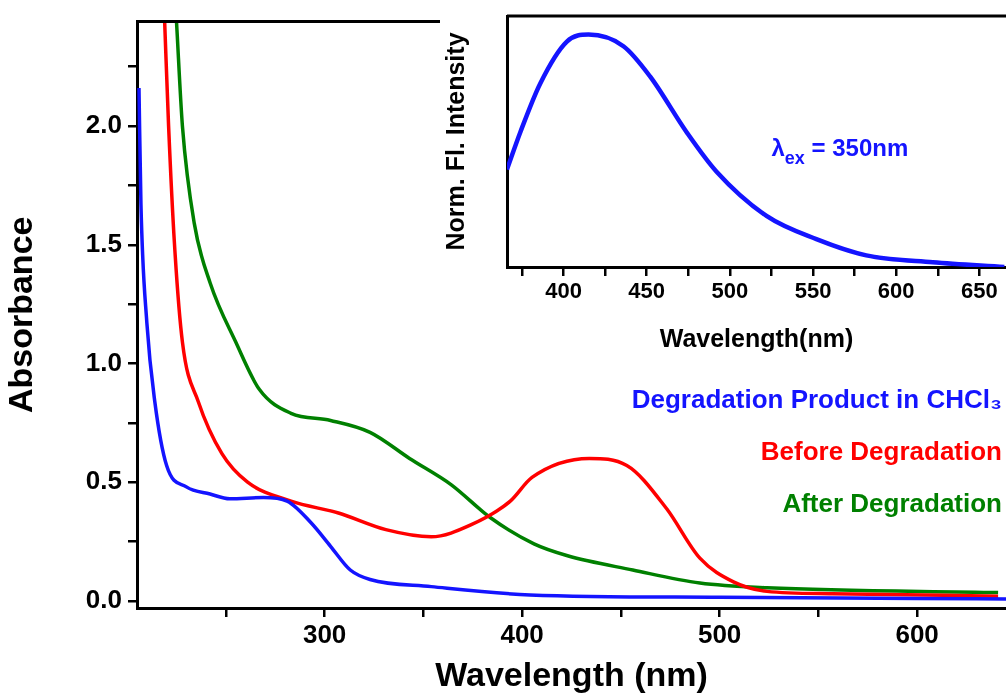  Describe the element at coordinates (979, 291) in the screenshot. I see `x-tick-label: 650` at that location.